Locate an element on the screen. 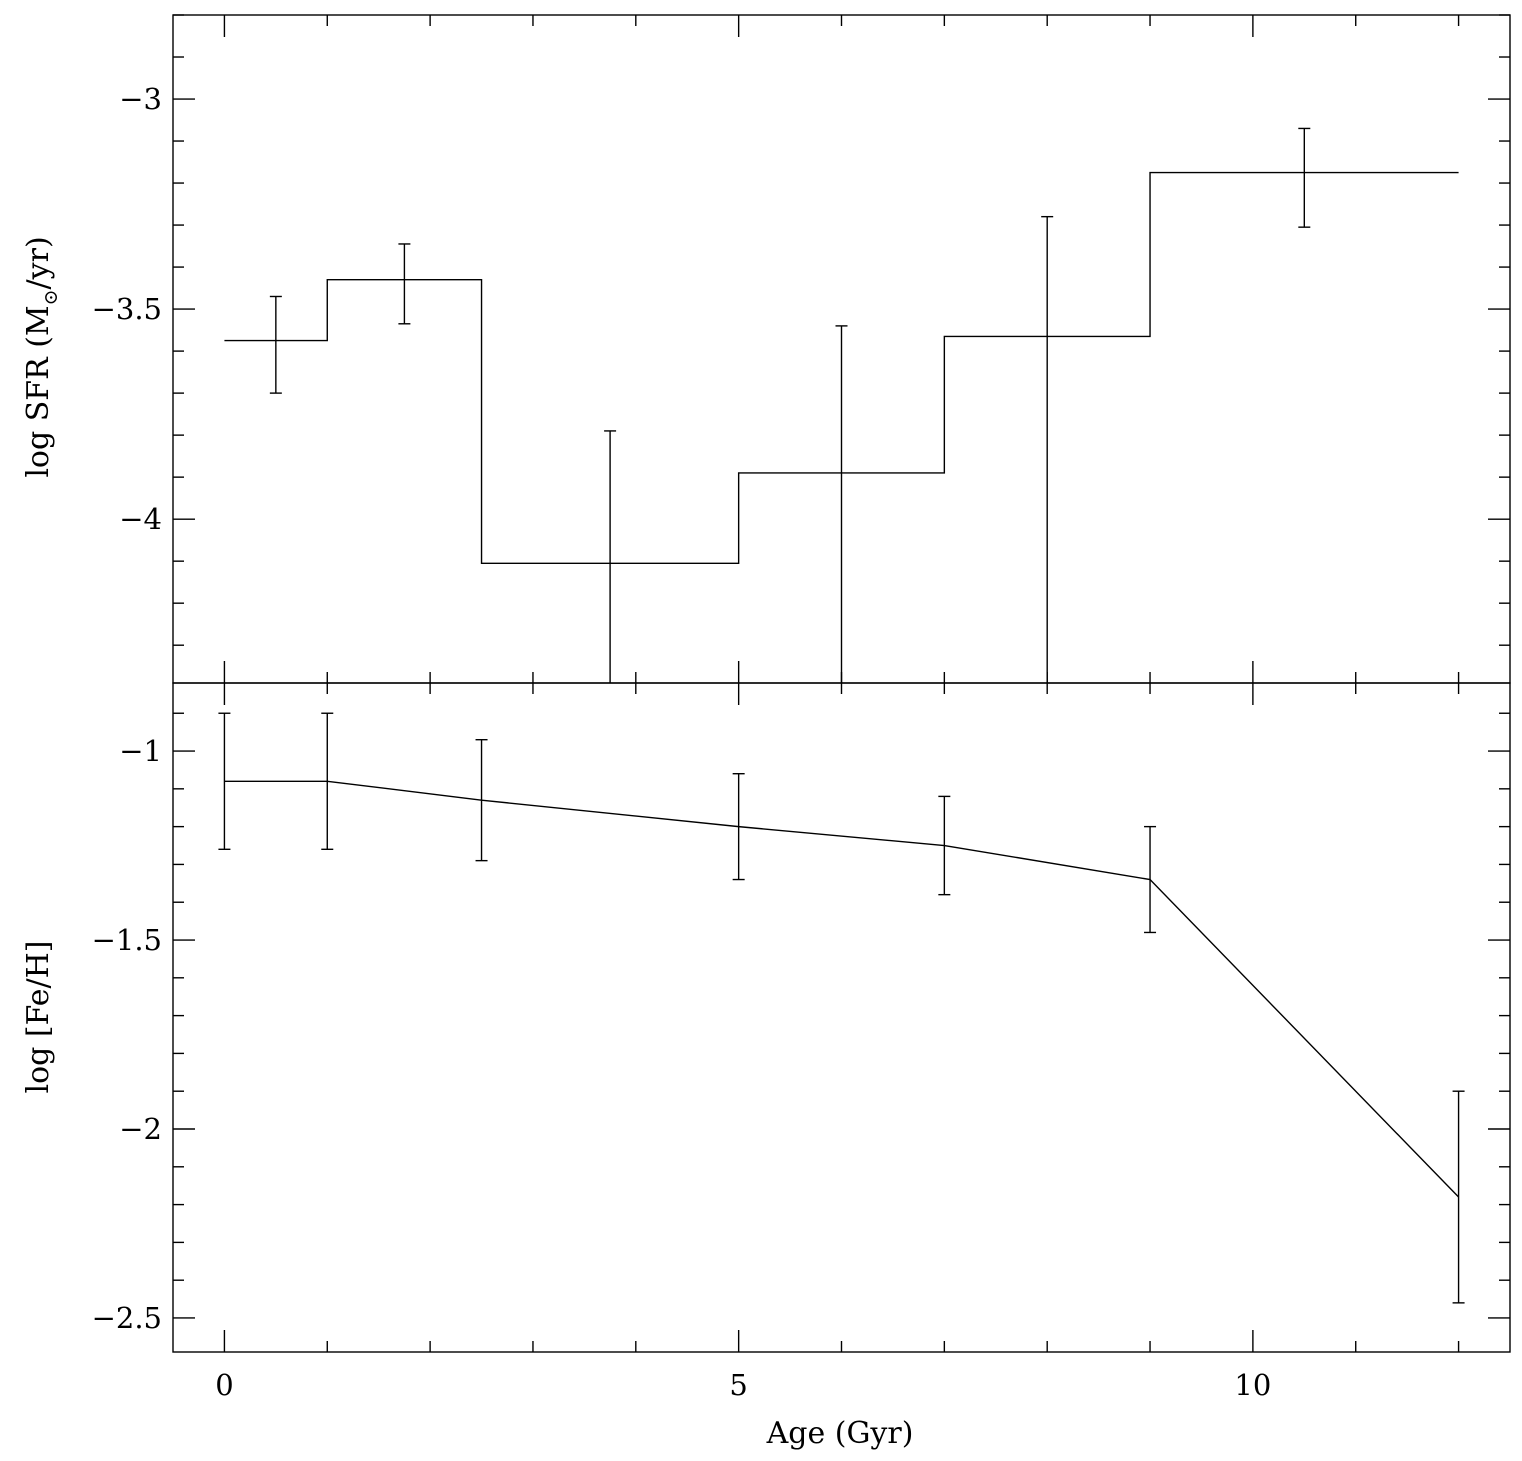  y-tick-label: −3 is located at coordinates (140, 99).